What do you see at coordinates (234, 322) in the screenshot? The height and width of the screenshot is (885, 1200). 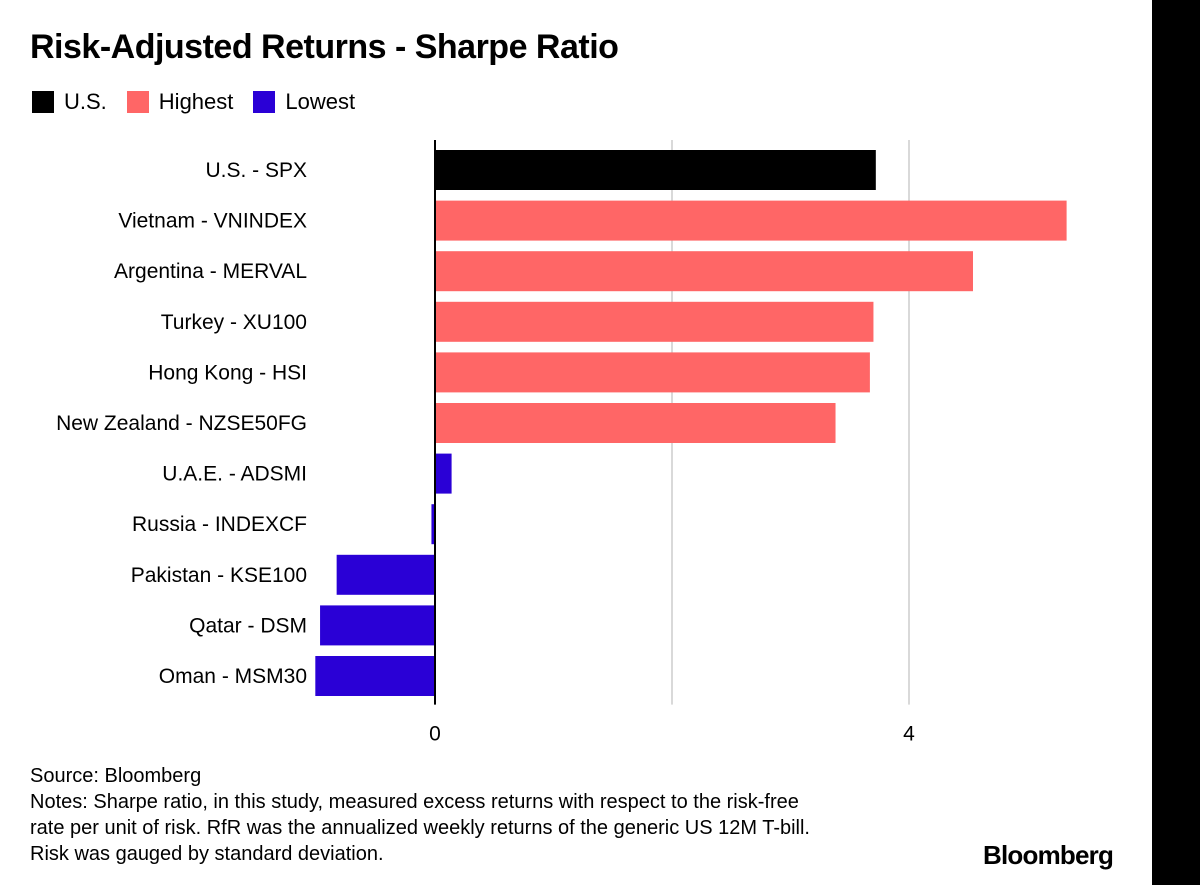 I see `category-label-3: Turkey - XU100` at bounding box center [234, 322].